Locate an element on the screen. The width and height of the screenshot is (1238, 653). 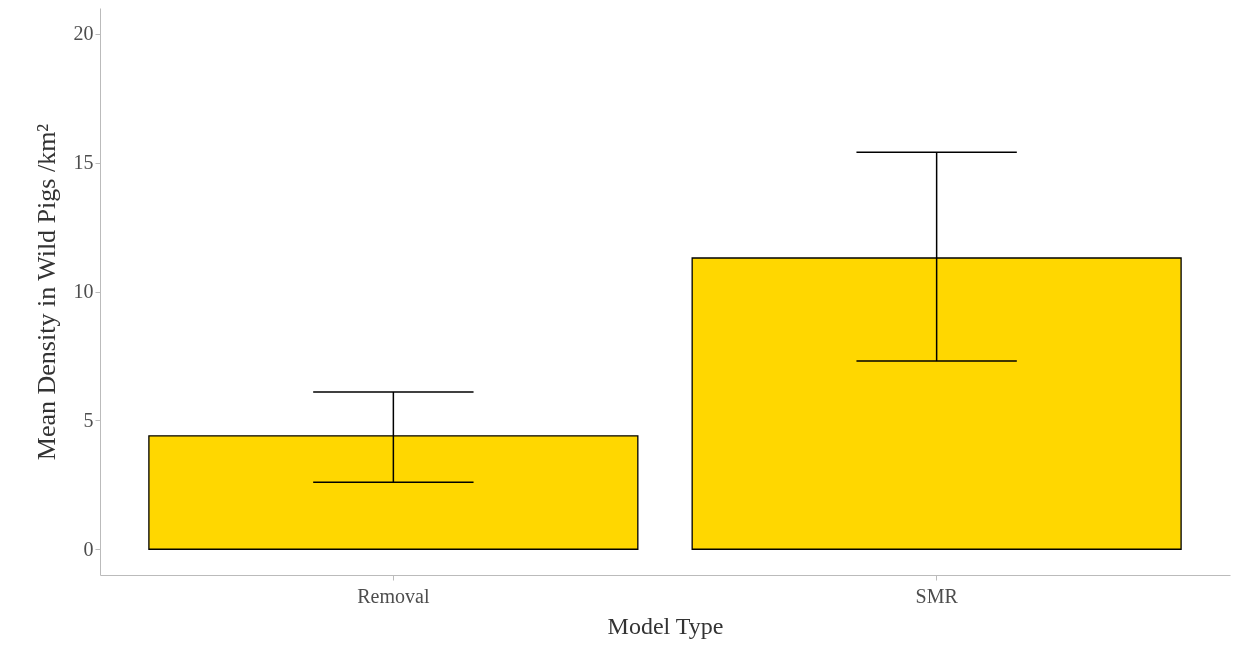
y-tick-label: 0 is located at coordinates (88, 548).